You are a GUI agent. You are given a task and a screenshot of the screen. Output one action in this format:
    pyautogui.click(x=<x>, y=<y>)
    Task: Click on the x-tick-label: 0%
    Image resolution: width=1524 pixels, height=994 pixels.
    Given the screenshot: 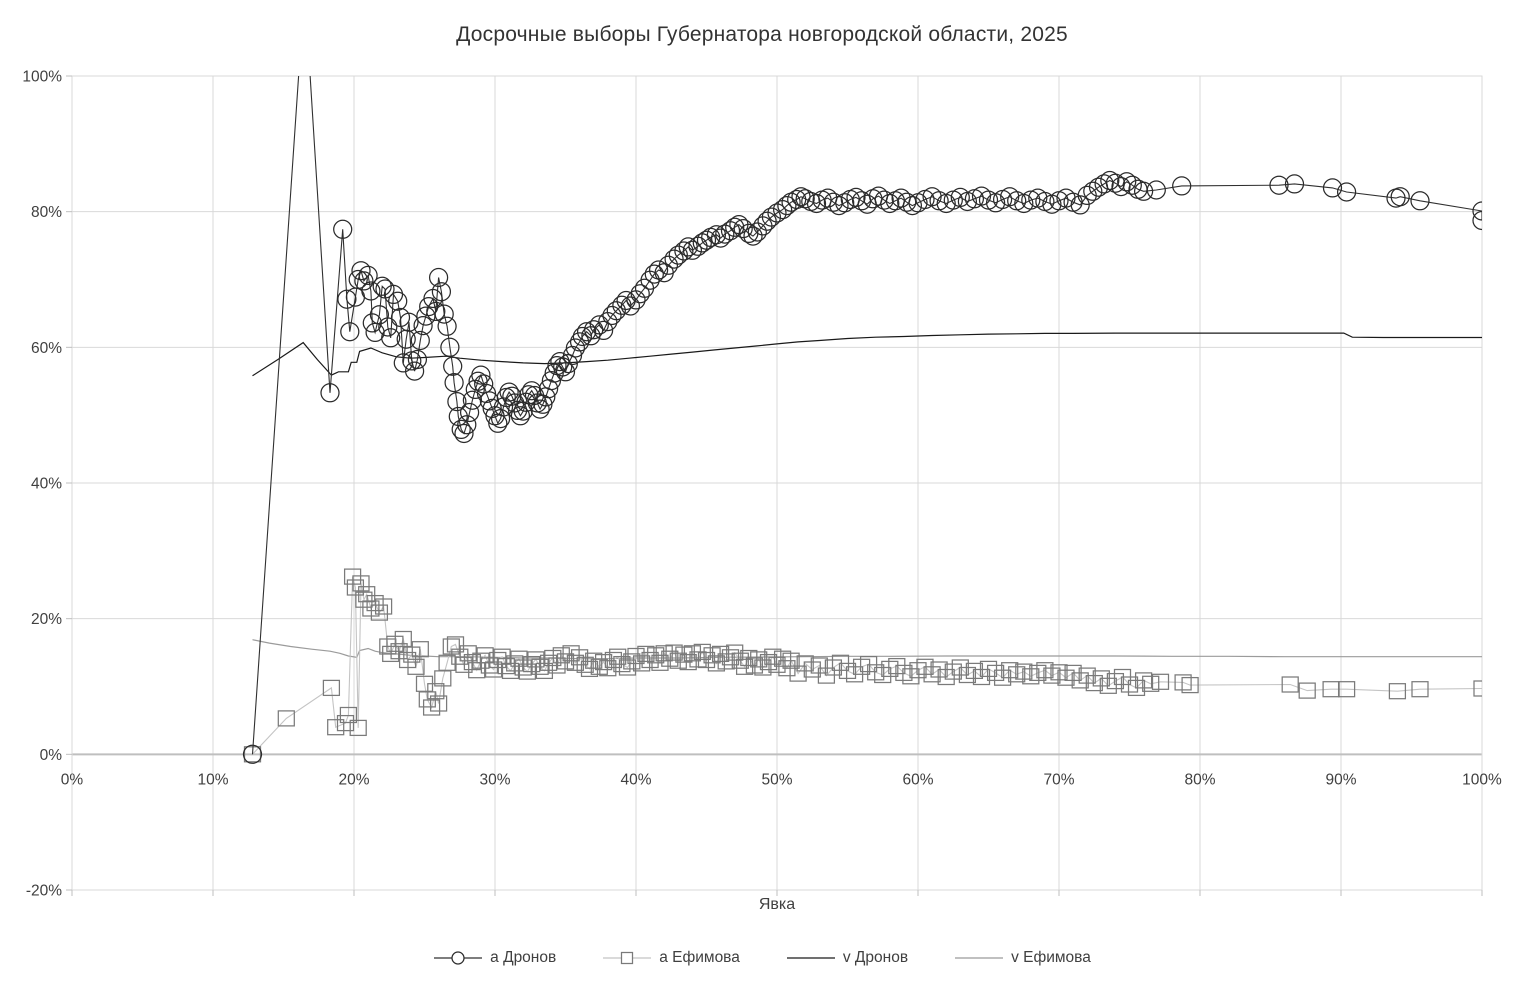 What is the action you would take?
    pyautogui.click(x=72, y=779)
    